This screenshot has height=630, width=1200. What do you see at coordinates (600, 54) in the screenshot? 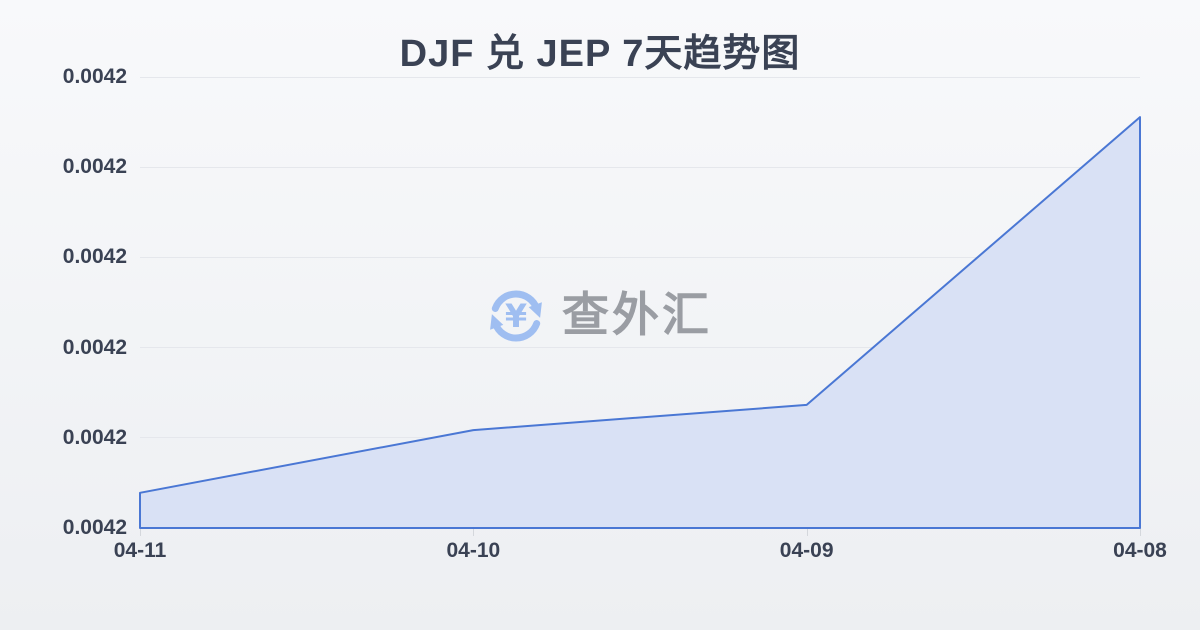
I see `chart-title: DJF 兑 JEP 7天趋势图` at bounding box center [600, 54].